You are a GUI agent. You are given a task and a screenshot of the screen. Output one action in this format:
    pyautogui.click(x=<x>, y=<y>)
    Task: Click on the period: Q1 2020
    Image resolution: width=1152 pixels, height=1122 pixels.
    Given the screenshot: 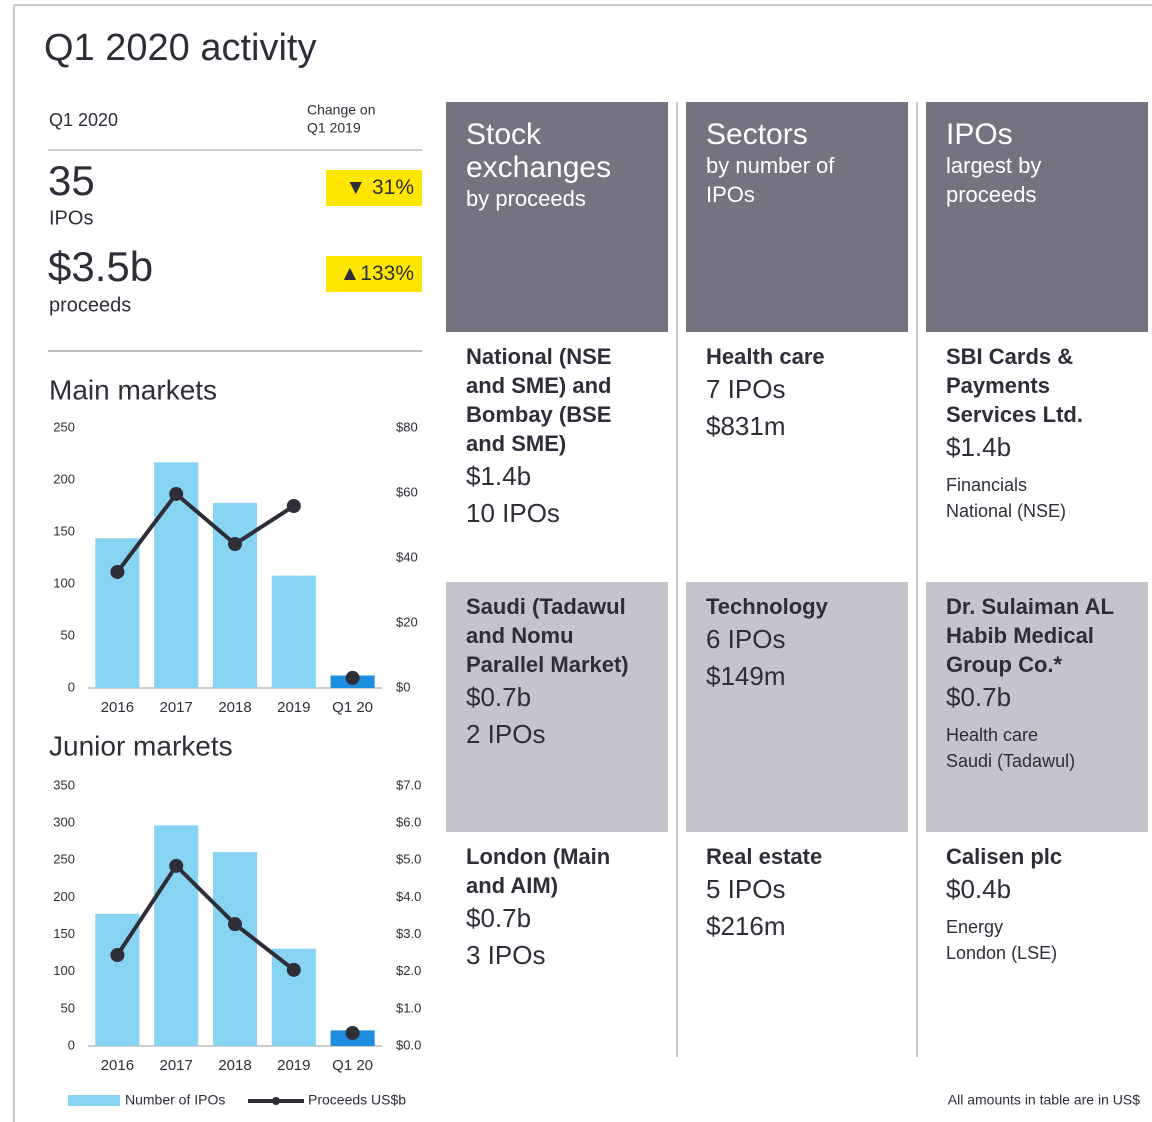 What is the action you would take?
    pyautogui.click(x=83, y=120)
    